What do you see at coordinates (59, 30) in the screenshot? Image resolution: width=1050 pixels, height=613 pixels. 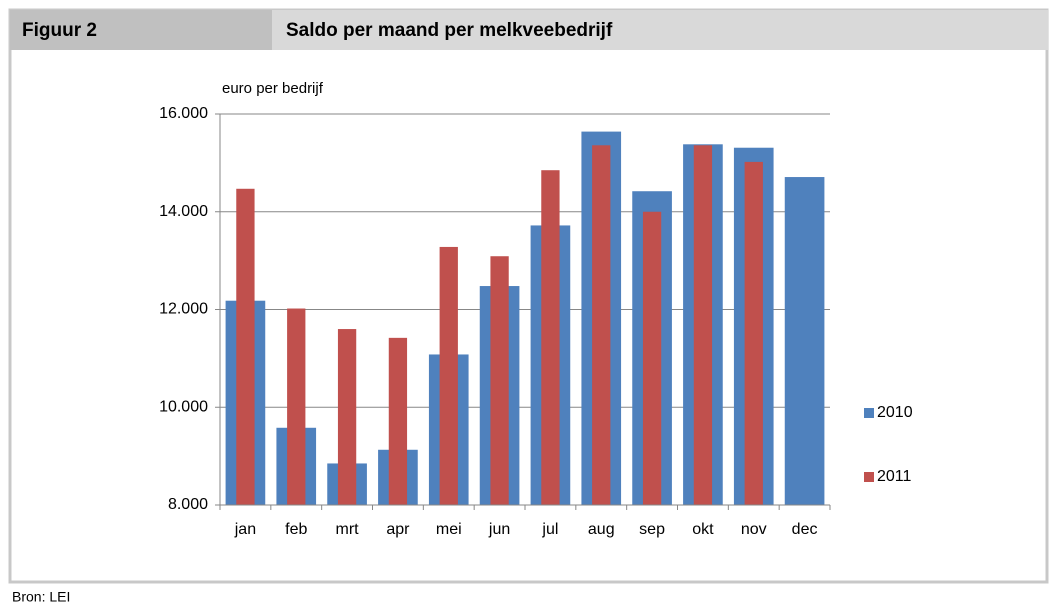 I see `figure-label: Figuur 2` at bounding box center [59, 30].